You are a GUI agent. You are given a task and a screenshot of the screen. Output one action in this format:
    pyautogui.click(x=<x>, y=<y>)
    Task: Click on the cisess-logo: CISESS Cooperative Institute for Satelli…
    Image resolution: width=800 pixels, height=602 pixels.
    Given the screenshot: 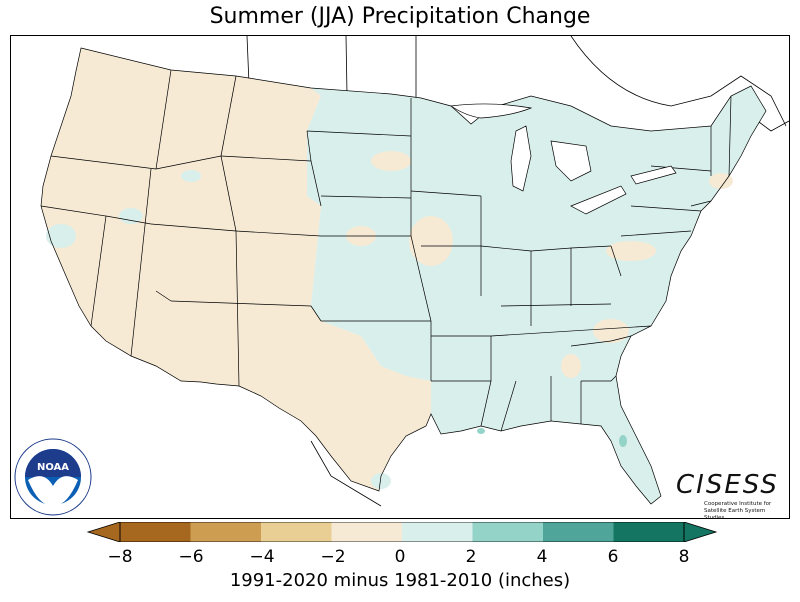 What is the action you would take?
    pyautogui.click(x=728, y=495)
    